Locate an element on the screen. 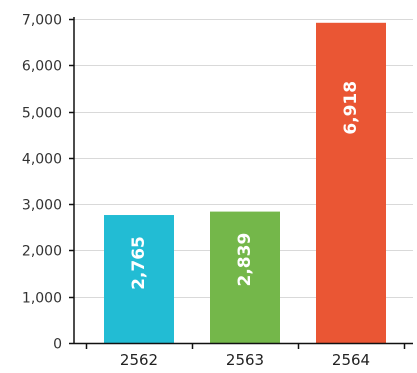 The height and width of the screenshot is (373, 417). y-axis-tick-label: 4,000 is located at coordinates (42, 160).